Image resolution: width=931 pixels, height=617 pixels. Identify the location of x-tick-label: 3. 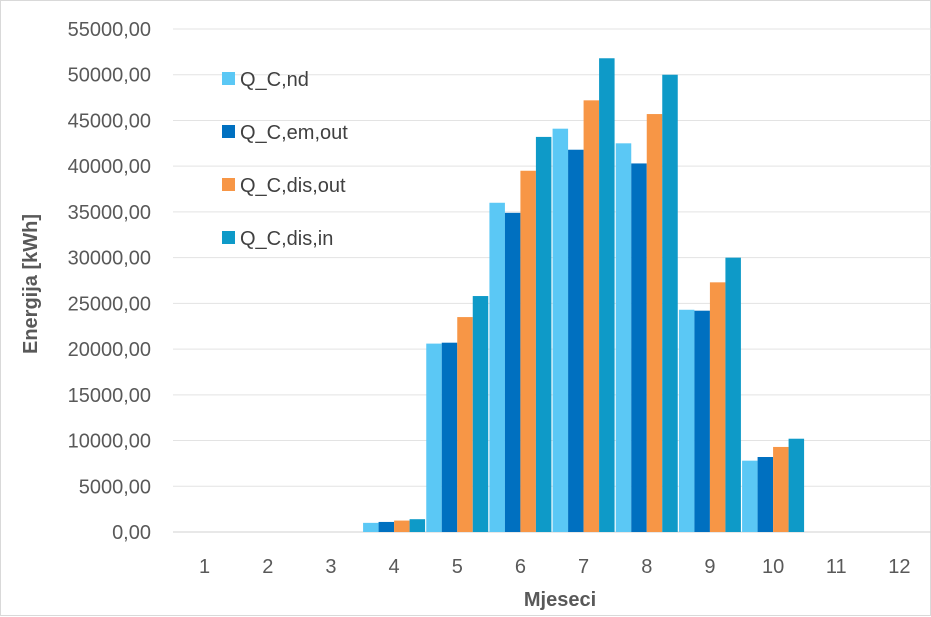
(330, 567).